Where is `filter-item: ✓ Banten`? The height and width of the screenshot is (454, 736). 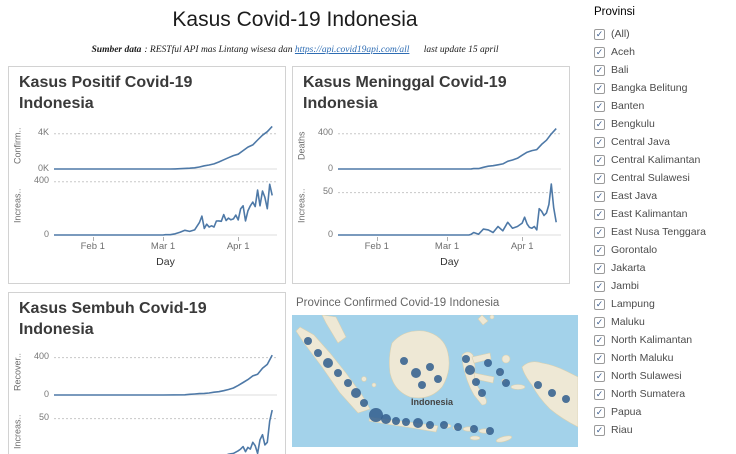
filter-item: ✓ Banten is located at coordinates (664, 106).